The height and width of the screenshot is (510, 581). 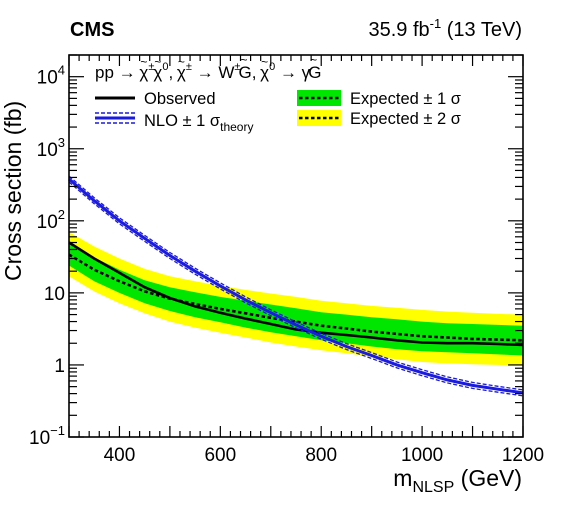 What do you see at coordinates (422, 455) in the screenshot?
I see `x-tick-label: 1000` at bounding box center [422, 455].